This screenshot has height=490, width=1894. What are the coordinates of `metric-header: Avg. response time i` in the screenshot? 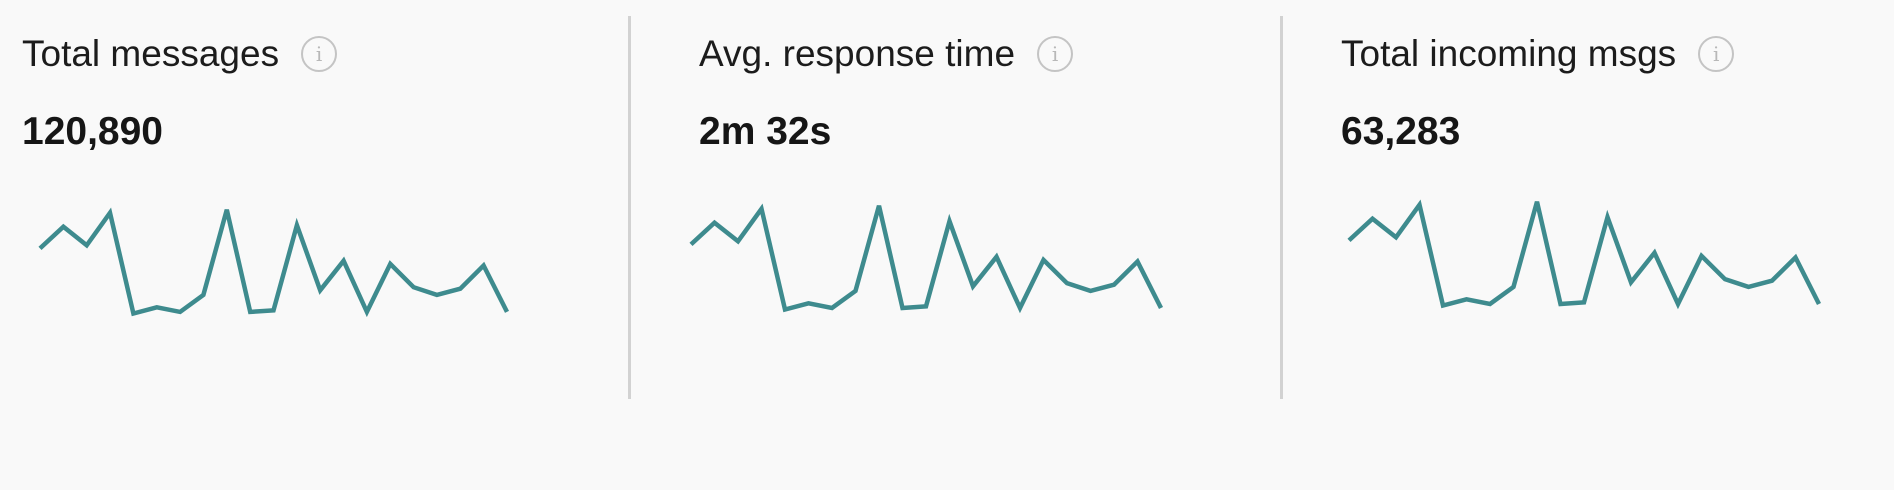 It's located at (886, 54).